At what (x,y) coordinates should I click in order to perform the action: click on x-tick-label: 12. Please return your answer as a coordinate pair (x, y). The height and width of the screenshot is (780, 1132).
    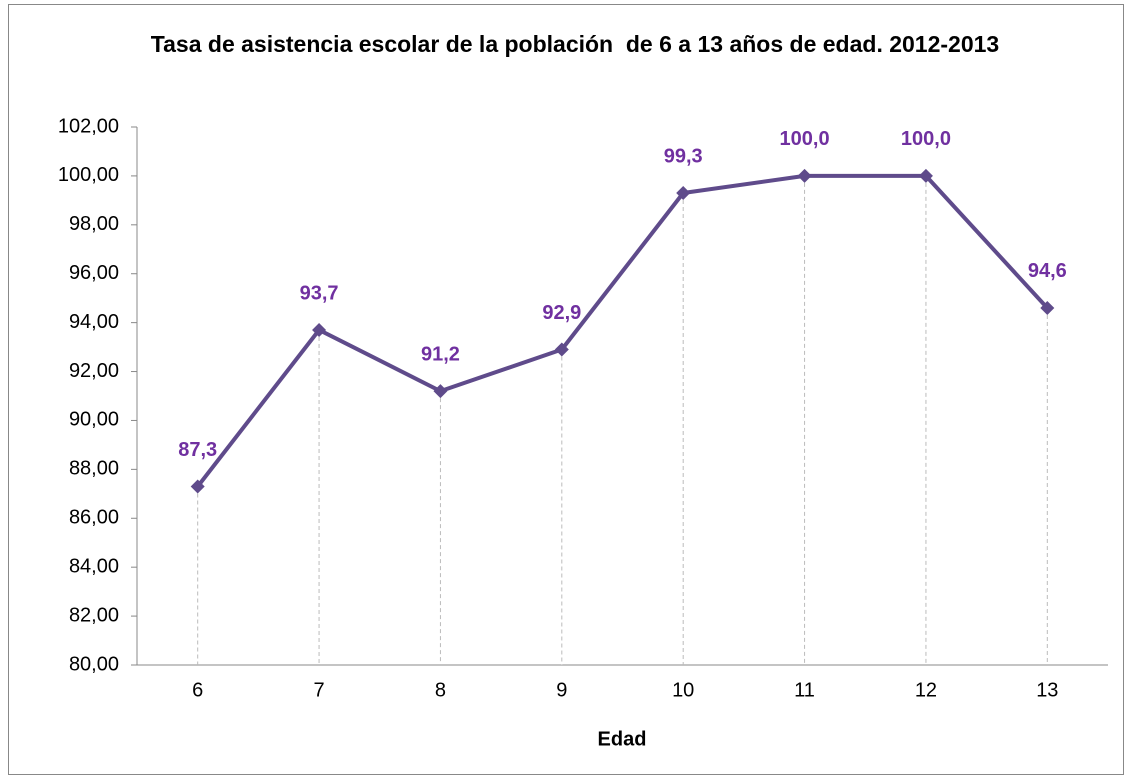
    Looking at the image, I should click on (926, 690).